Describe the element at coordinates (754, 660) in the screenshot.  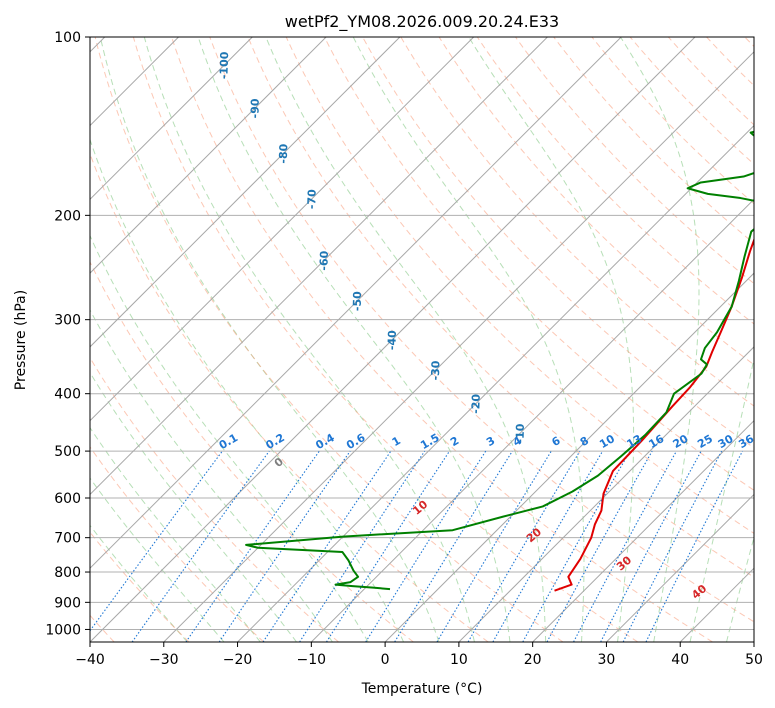
I see `x-tick-label: 50` at that location.